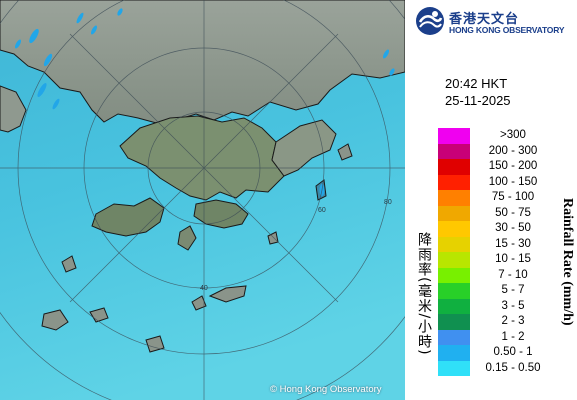 The image size is (577, 400). I want to click on legend-row: 30 - 50, so click(507, 229).